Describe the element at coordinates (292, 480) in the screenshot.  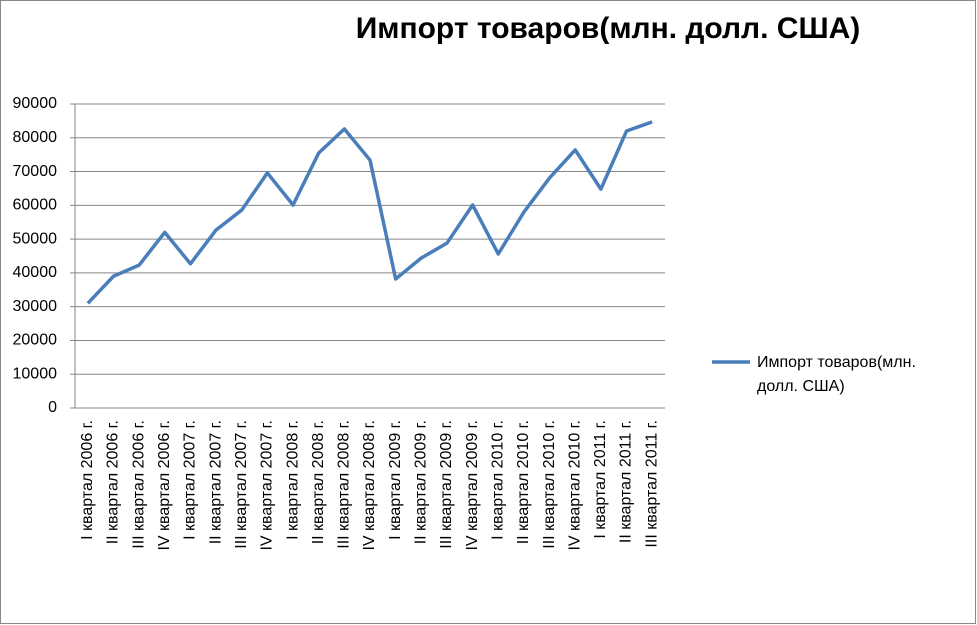
I see `x-tick-label: I квартал 2008 г.` at that location.